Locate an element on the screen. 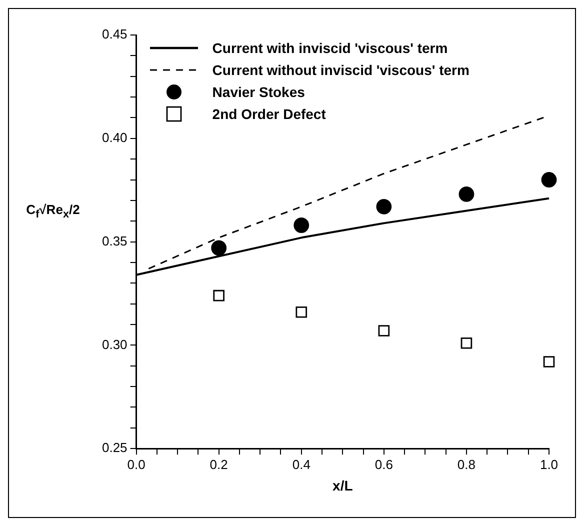 This screenshot has width=584, height=520. y-axis-title: C$_{f}$√Re$_{x}$/2 is located at coordinates (53, 211).